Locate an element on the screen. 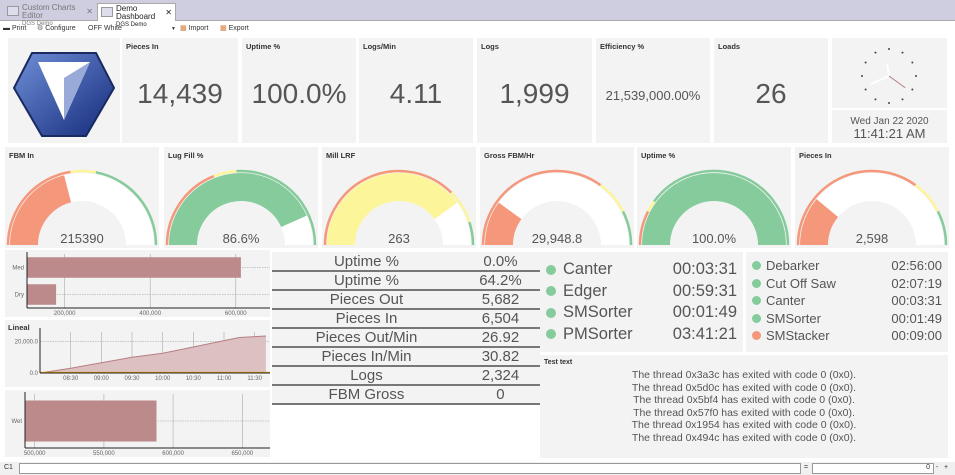  status-item: Cut Off Saw 02:07:19 is located at coordinates (847, 284).